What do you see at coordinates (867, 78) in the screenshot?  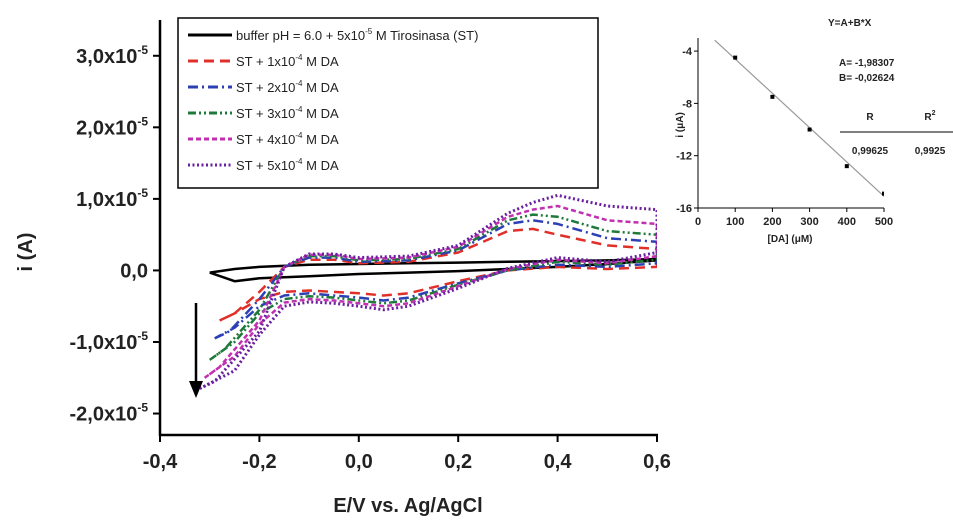 I see `fit-param-b: B= -0,02624` at bounding box center [867, 78].